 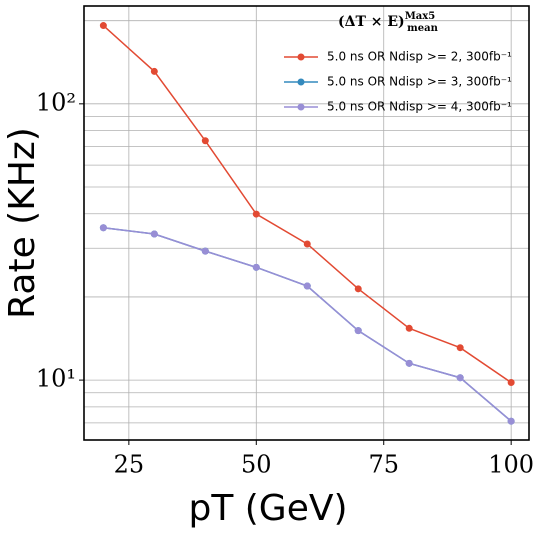 I want to click on legend-title-main: (ΔT × E), so click(x=371, y=22).